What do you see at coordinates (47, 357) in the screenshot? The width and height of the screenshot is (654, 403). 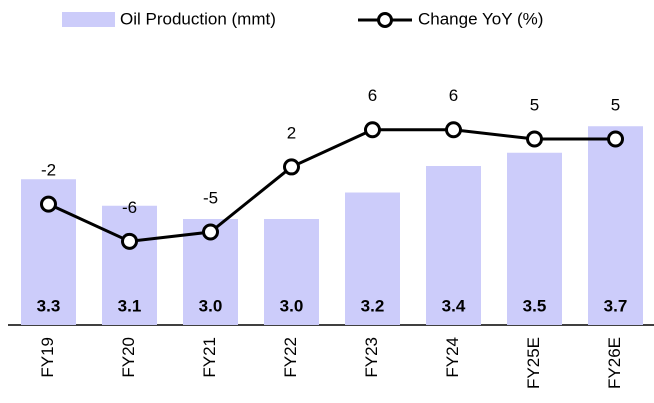 I see `x-tick-label: FY19` at bounding box center [47, 357].